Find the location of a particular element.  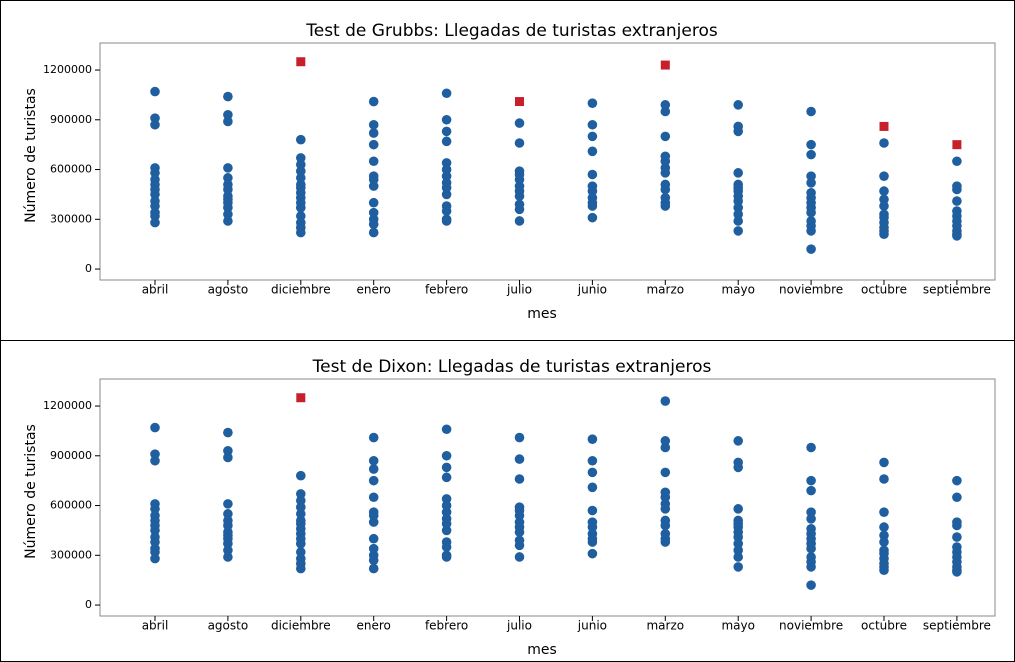

x-tick-label: abril is located at coordinates (155, 626).